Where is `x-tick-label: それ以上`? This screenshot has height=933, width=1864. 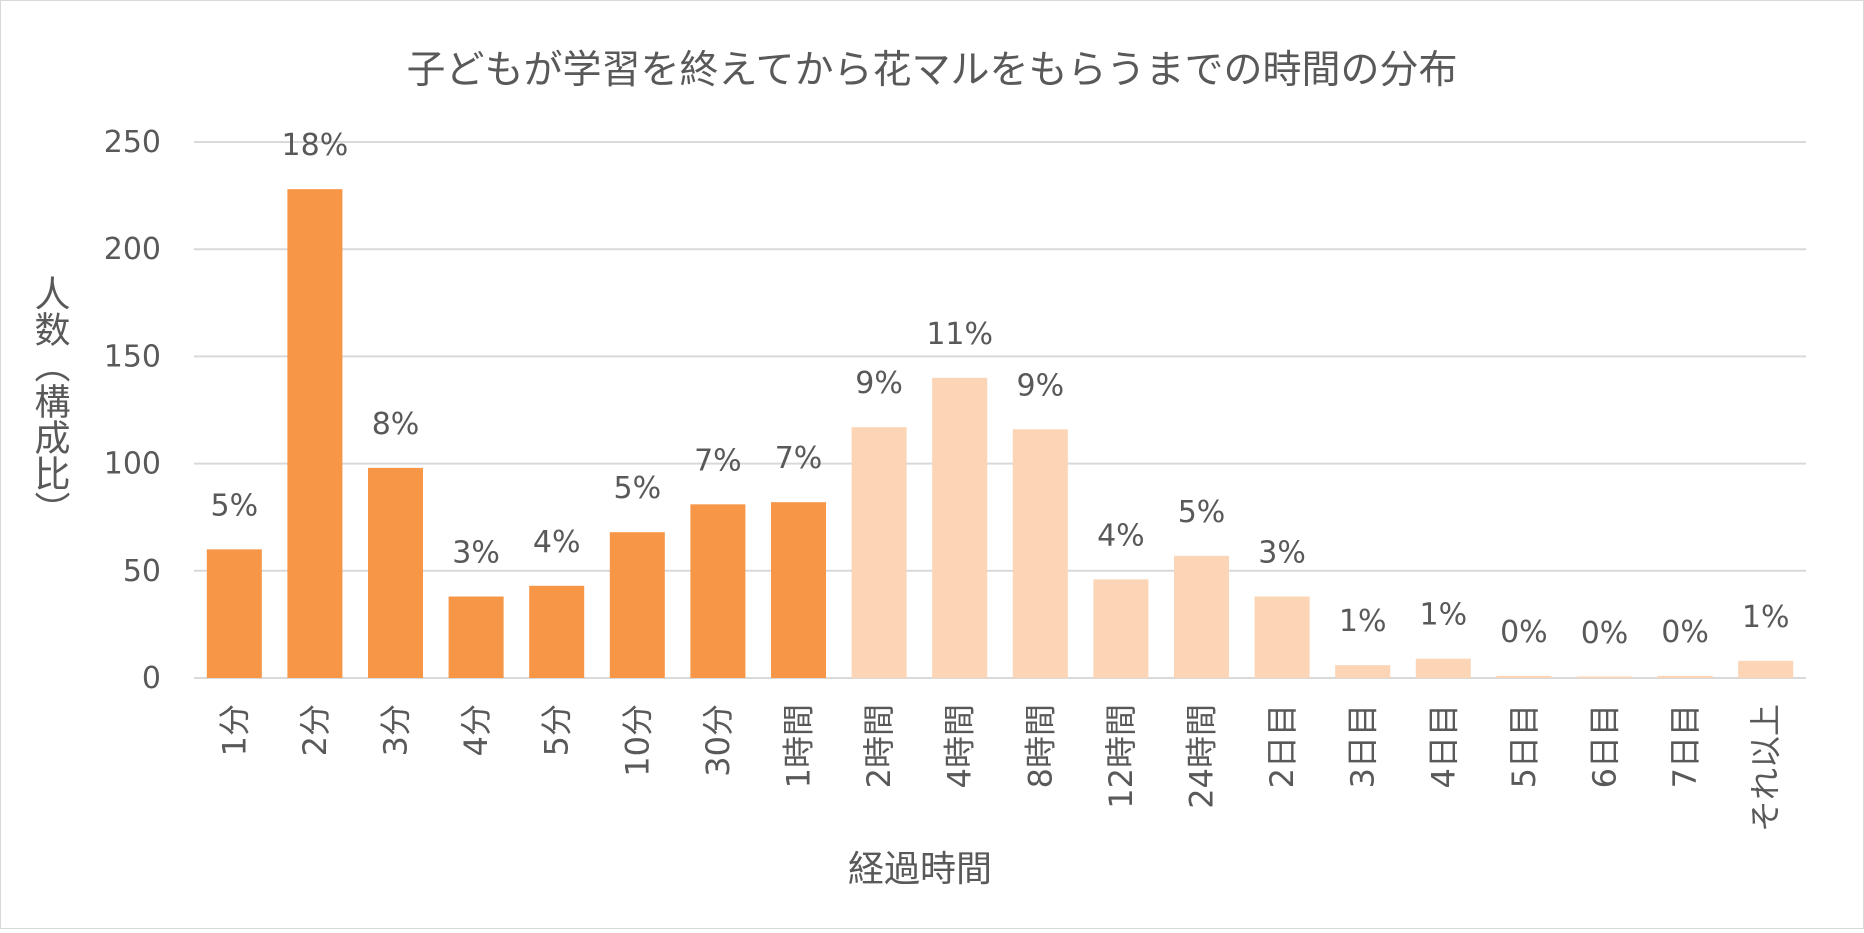 x-tick-label: それ以上 is located at coordinates (1766, 768).